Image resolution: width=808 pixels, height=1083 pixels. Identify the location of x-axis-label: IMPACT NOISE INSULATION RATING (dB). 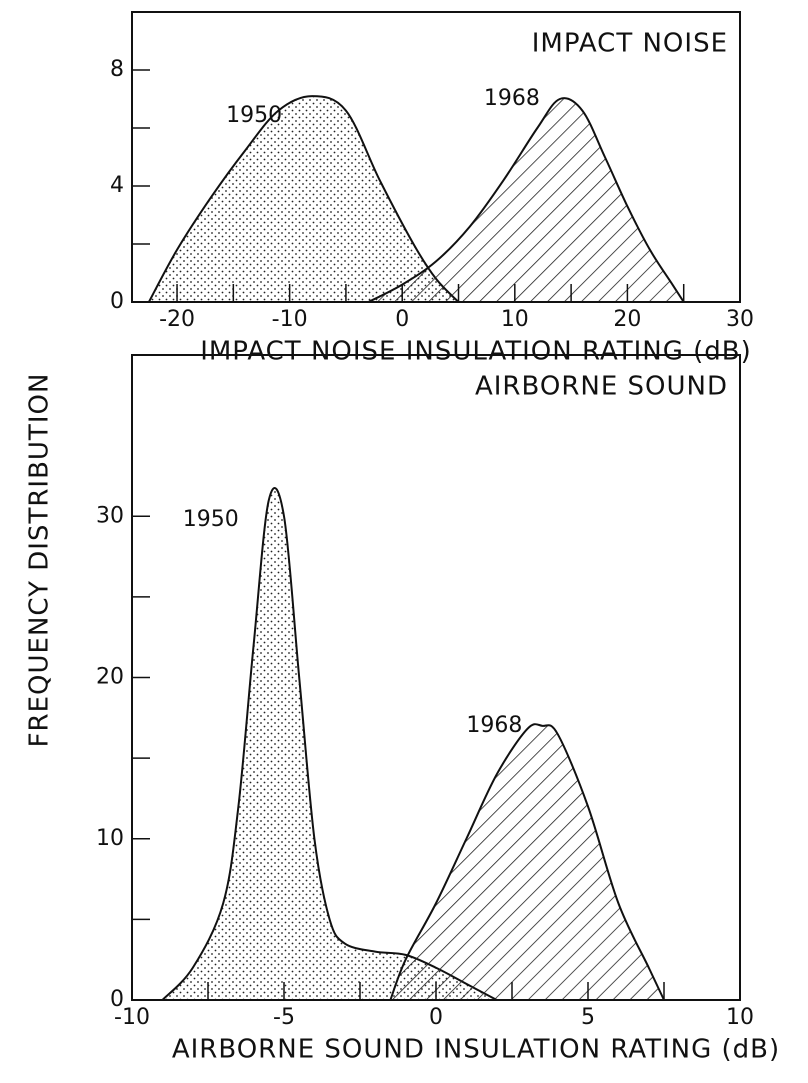
(476, 352).